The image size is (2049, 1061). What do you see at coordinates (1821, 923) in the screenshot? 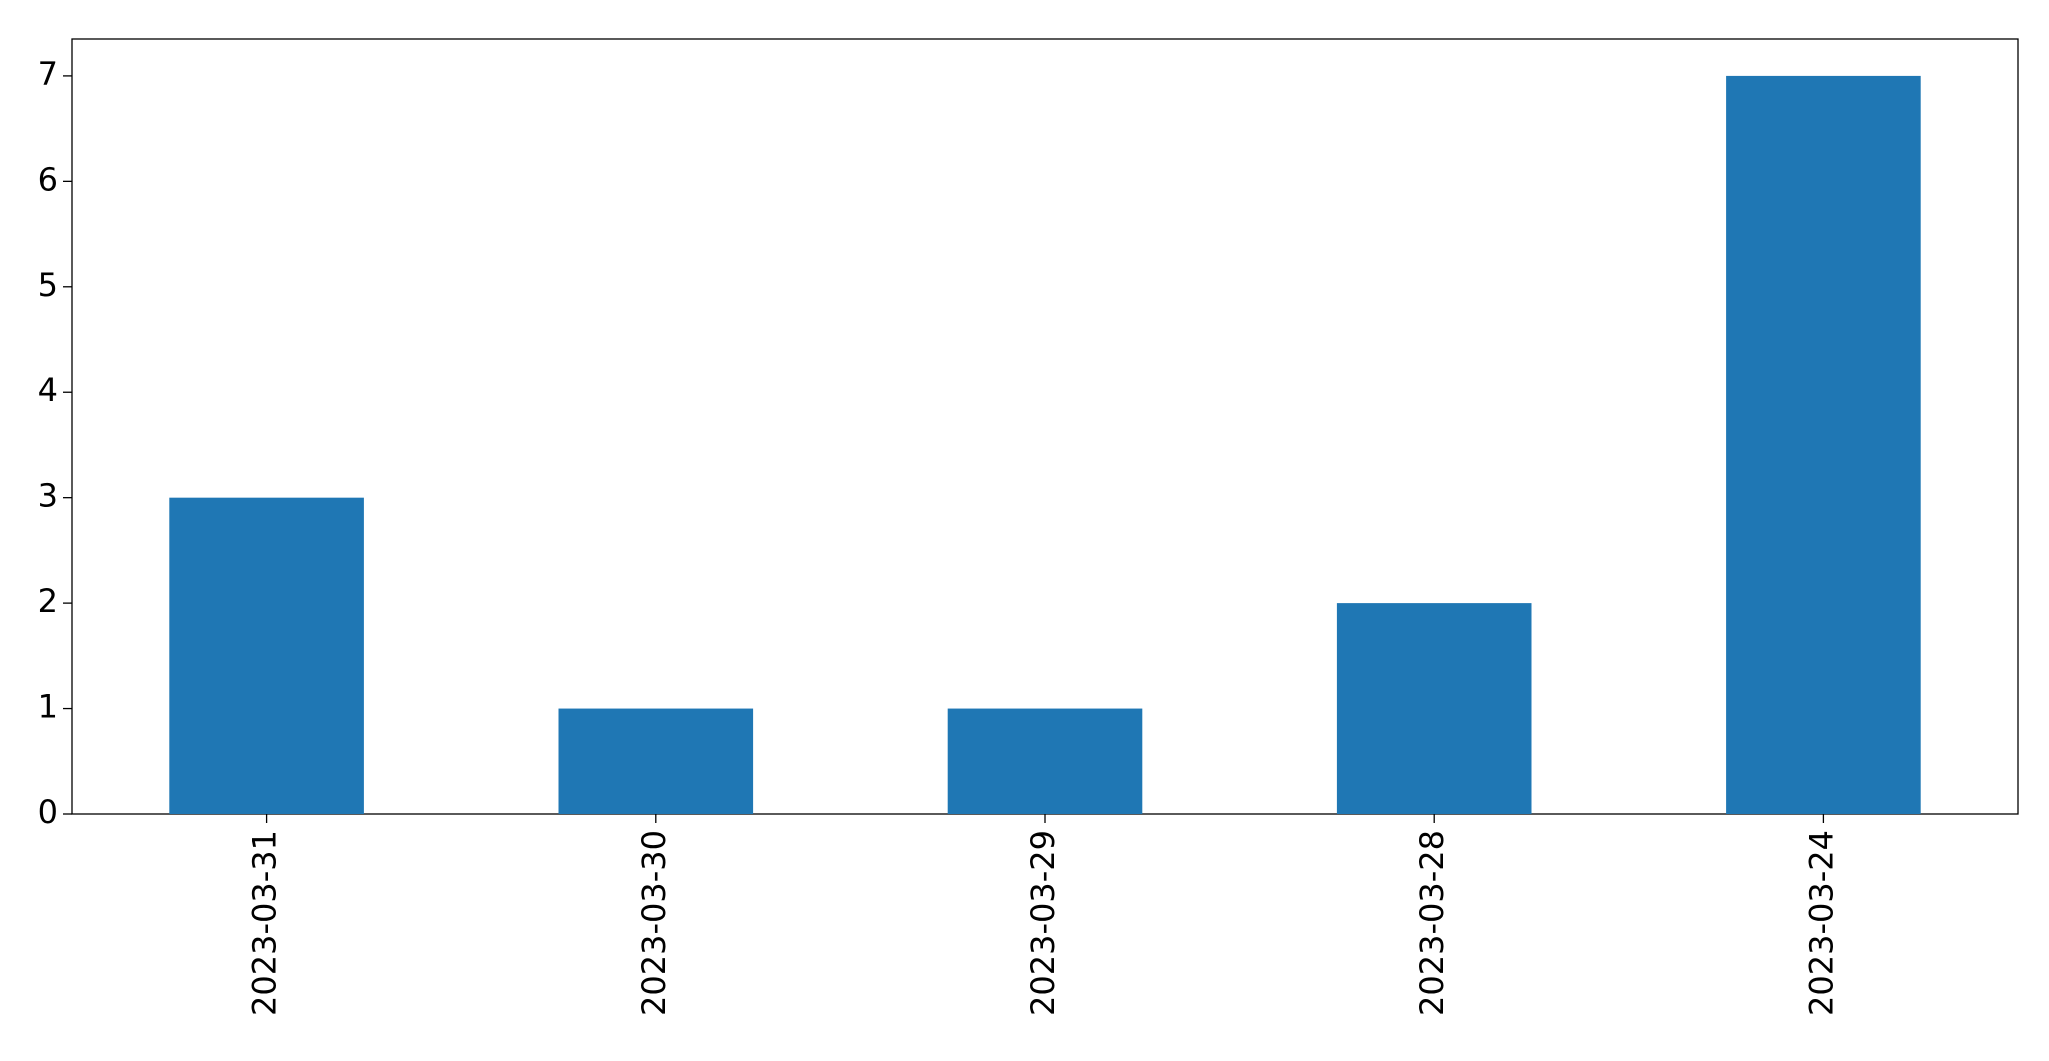
I see `x-tick-label: 2023-03-24` at bounding box center [1821, 923].